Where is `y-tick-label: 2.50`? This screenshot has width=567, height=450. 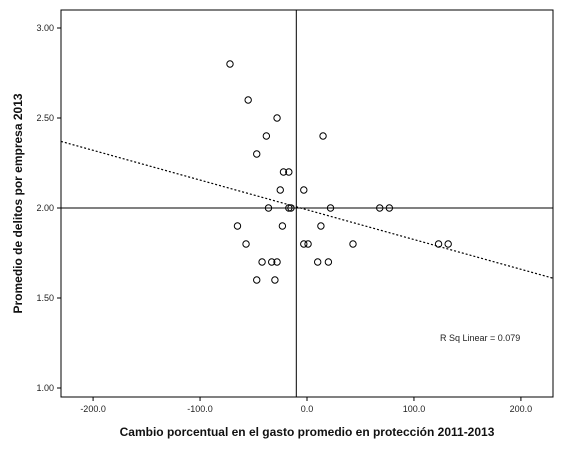
y-tick-label: 2.50 is located at coordinates (45, 118).